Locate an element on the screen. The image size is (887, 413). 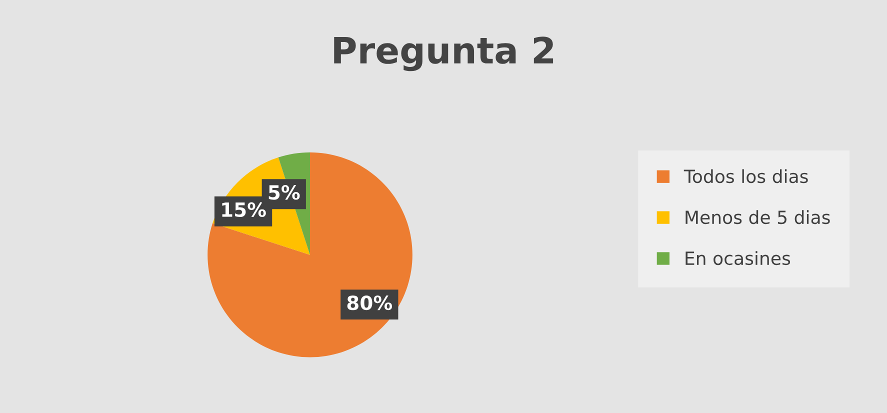
data-label: 80% is located at coordinates (369, 302).